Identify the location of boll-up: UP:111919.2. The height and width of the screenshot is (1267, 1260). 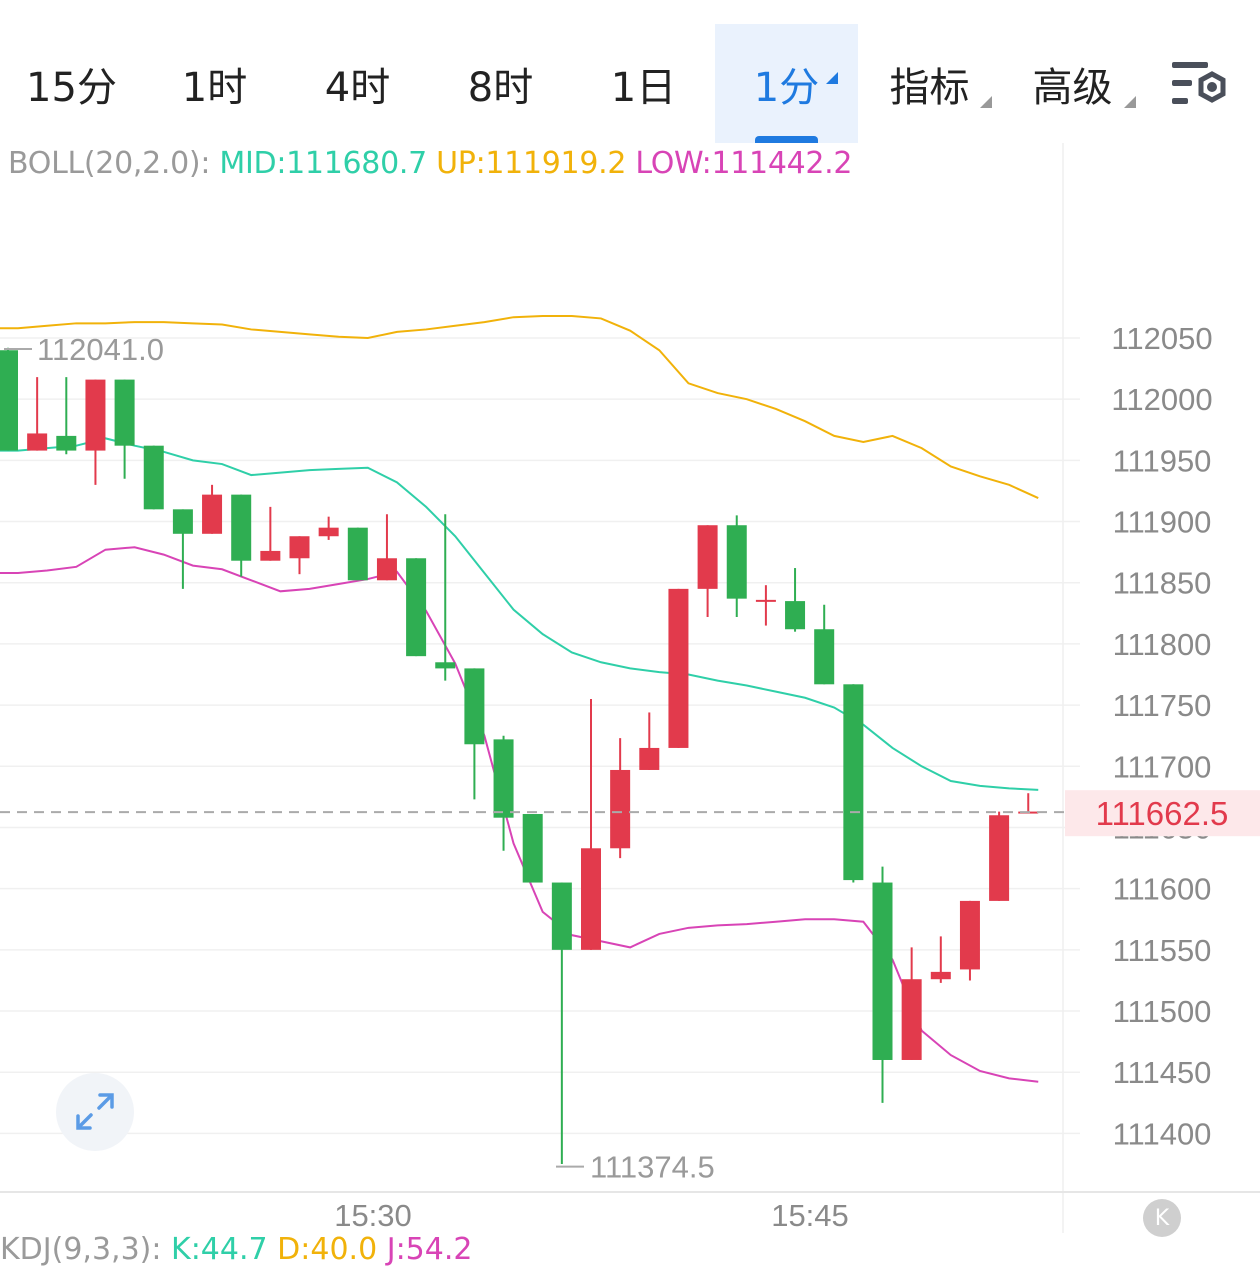
(531, 163).